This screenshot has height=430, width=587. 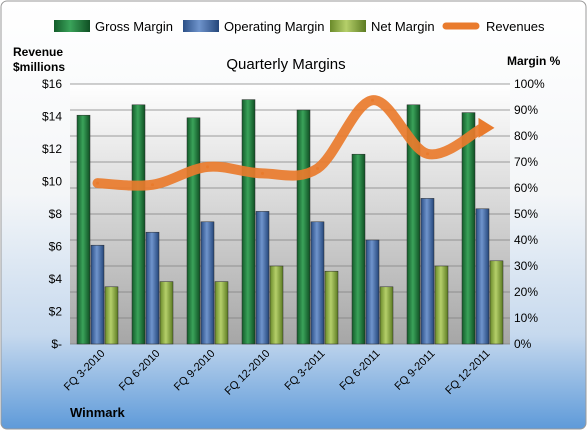 I want to click on left-tick-label: $2, so click(x=56, y=312).